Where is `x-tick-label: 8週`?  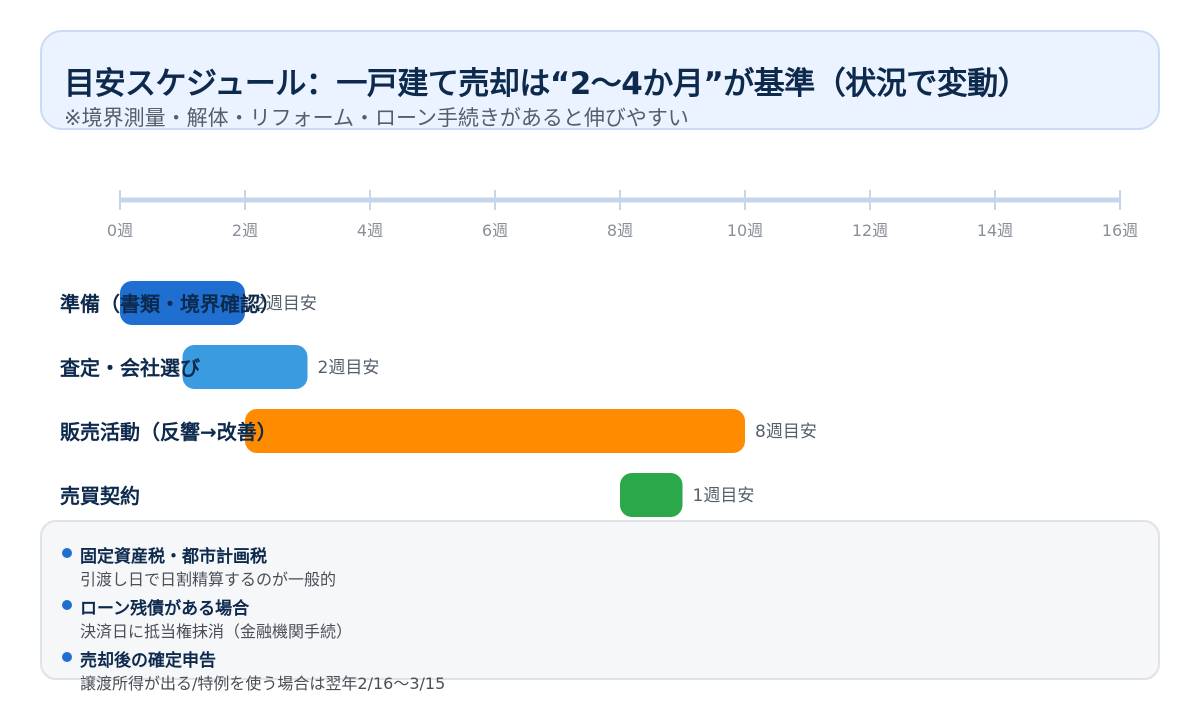
x-tick-label: 8週 is located at coordinates (620, 230).